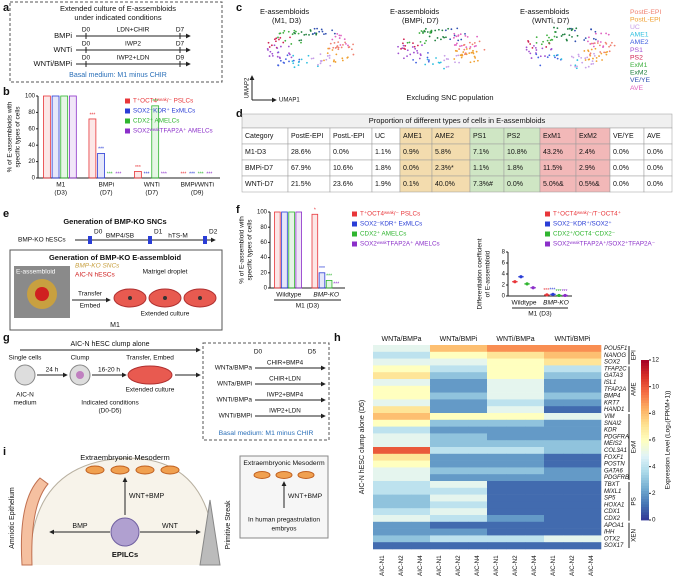  What do you see at coordinates (263, 273) in the screenshot?
I see `y-tick-label: 20` at bounding box center [263, 273].